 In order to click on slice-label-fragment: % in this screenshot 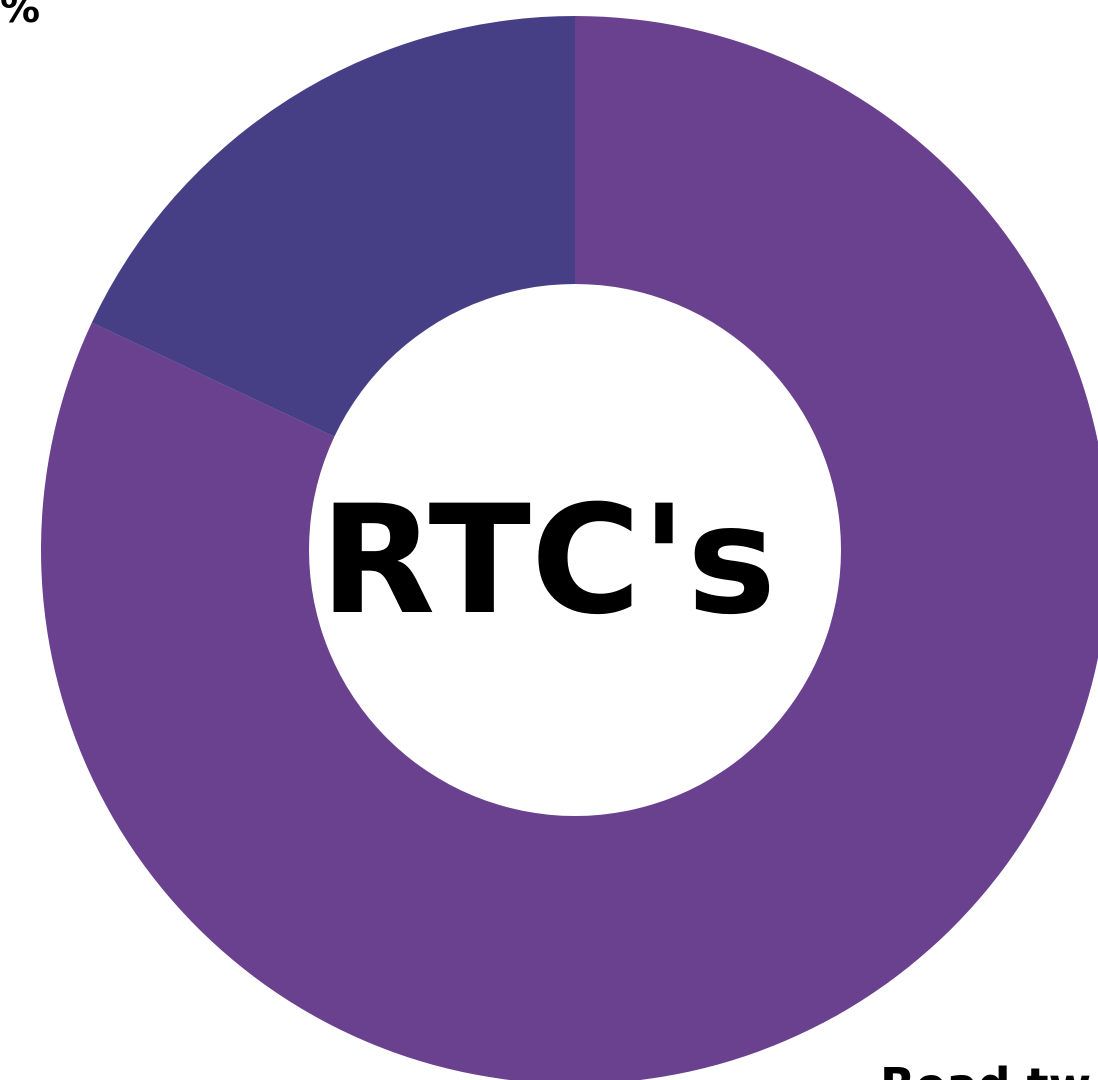, I will do `click(20, 16)`.